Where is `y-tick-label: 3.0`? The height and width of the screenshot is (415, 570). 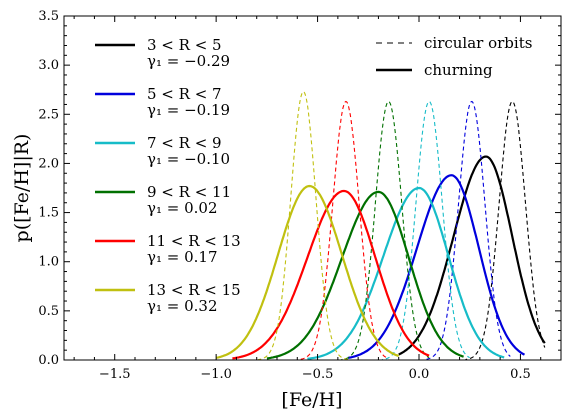 y-tick-label: 3.0 is located at coordinates (48, 65).